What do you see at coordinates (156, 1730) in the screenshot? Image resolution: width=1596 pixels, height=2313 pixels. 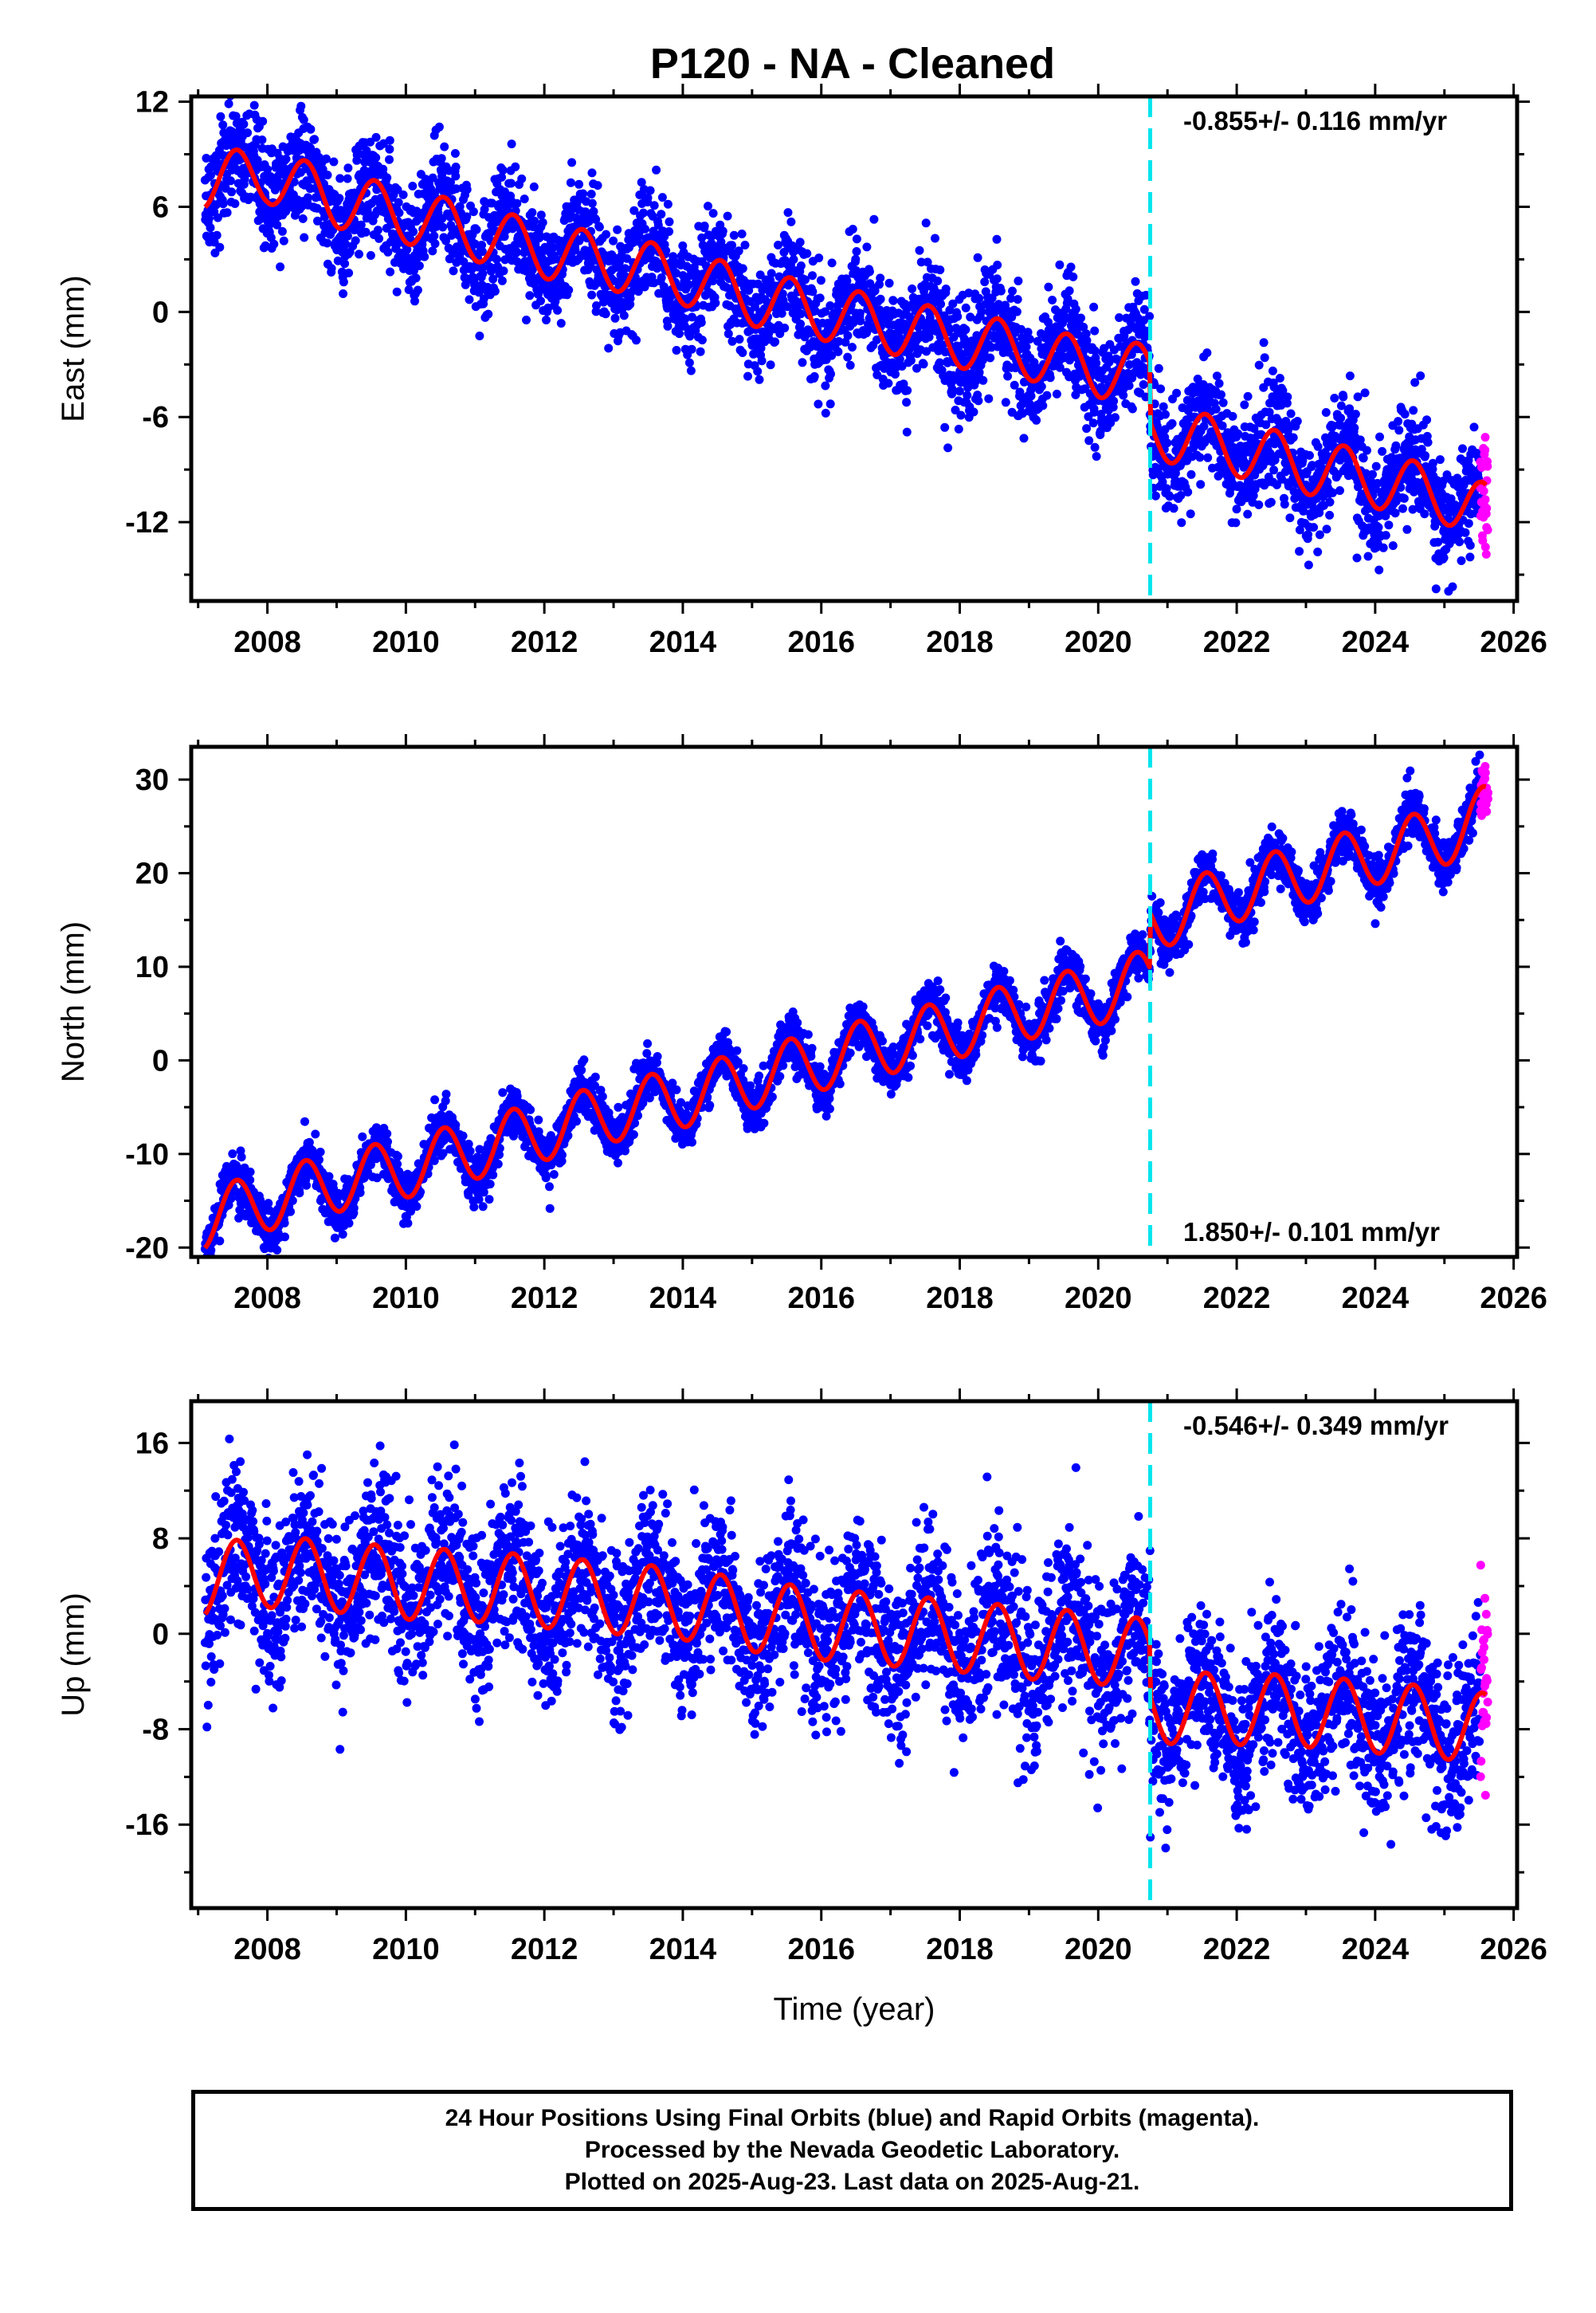 I see `y-tick-label: -8` at bounding box center [156, 1730].